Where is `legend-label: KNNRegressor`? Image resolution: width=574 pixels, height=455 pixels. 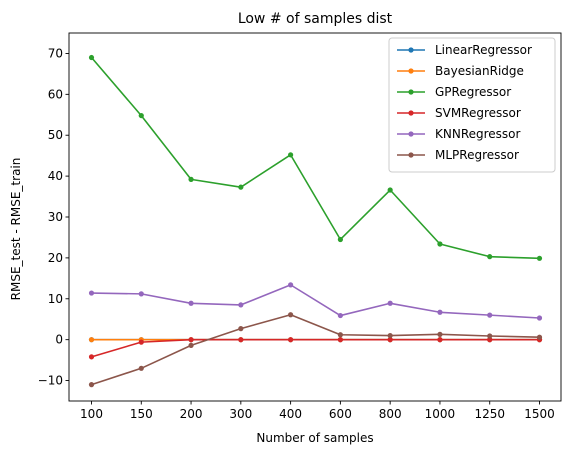
legend-label: KNNRegressor is located at coordinates (478, 134).